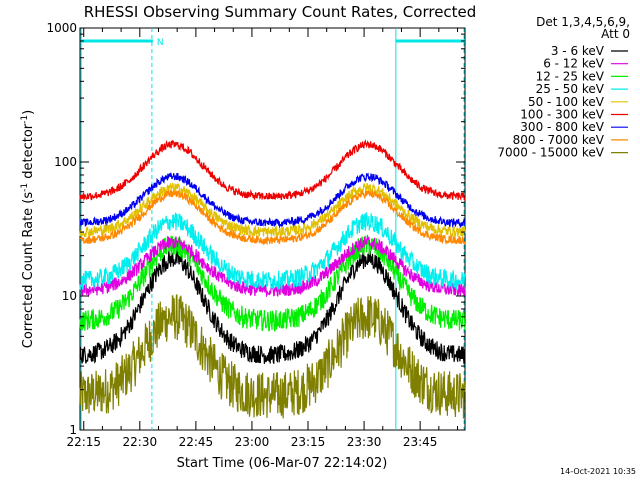 The height and width of the screenshot is (480, 640). Describe the element at coordinates (28, 270) in the screenshot. I see `y-axis-label-main: Corrected Count Rate (s` at that location.